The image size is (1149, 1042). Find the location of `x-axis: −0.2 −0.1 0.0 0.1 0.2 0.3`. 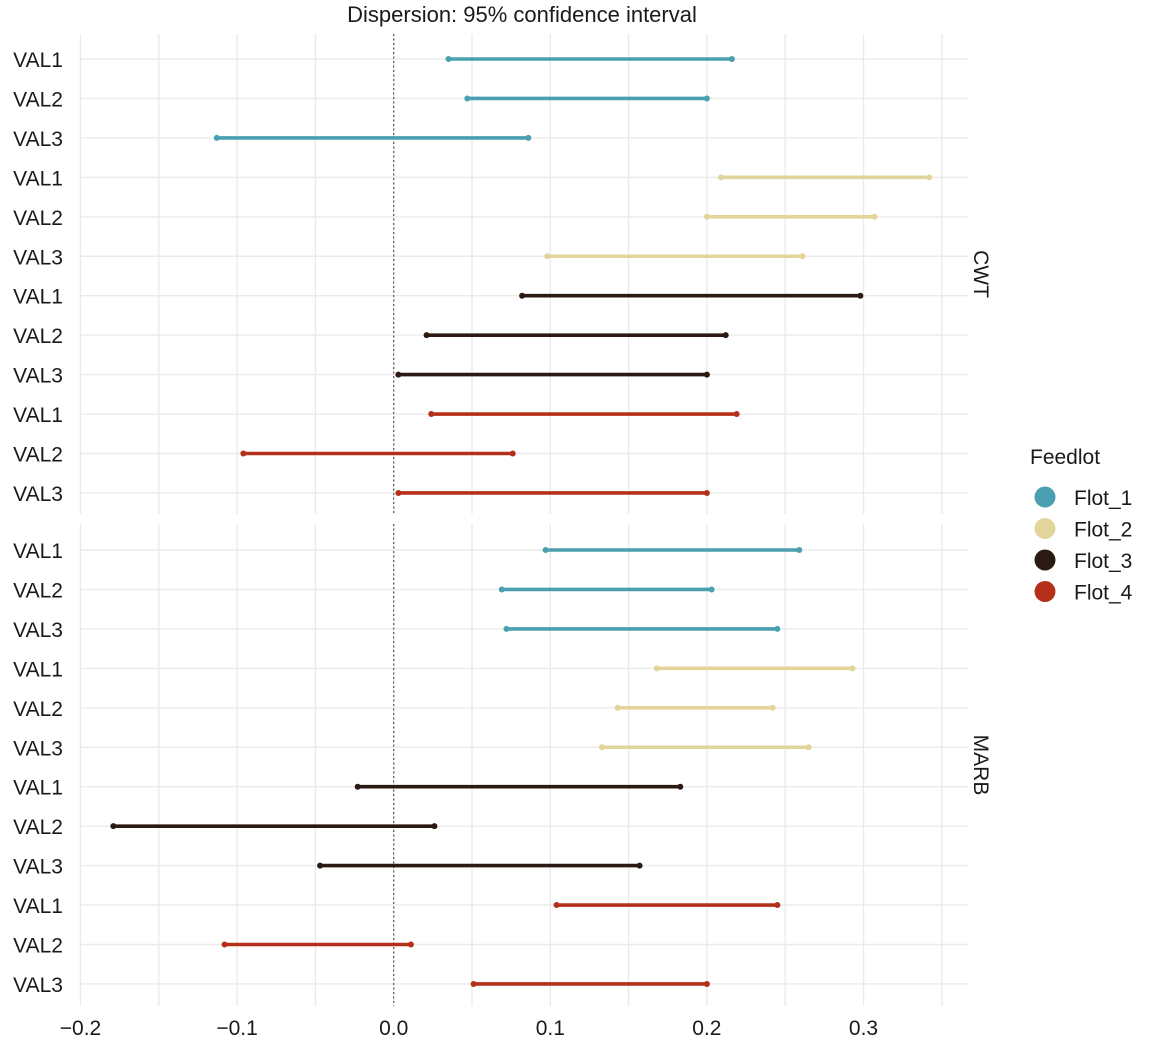

x-axis: −0.2 −0.1 0.0 0.1 0.2 0.3 is located at coordinates (469, 1028).